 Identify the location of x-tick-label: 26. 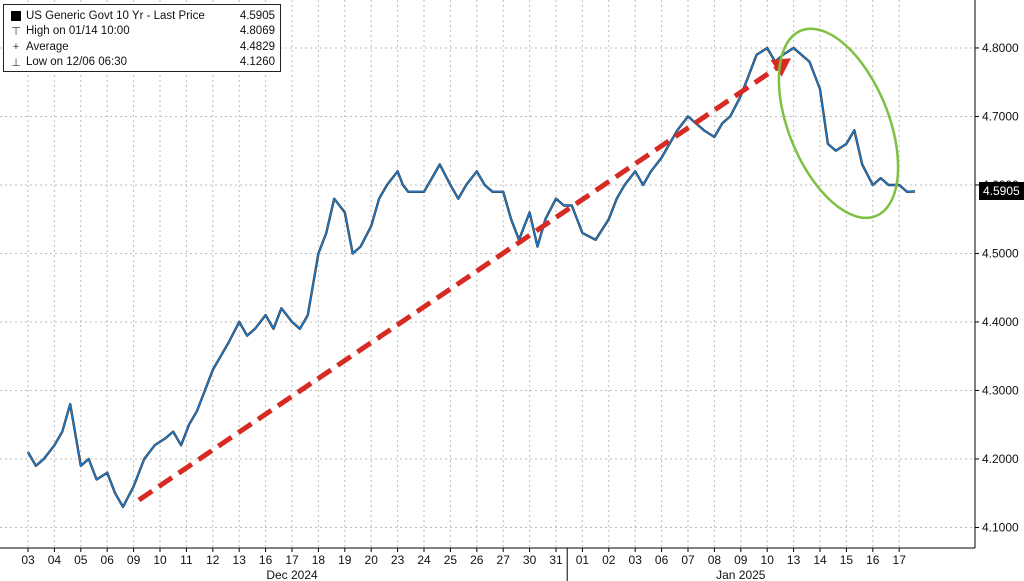
(477, 560).